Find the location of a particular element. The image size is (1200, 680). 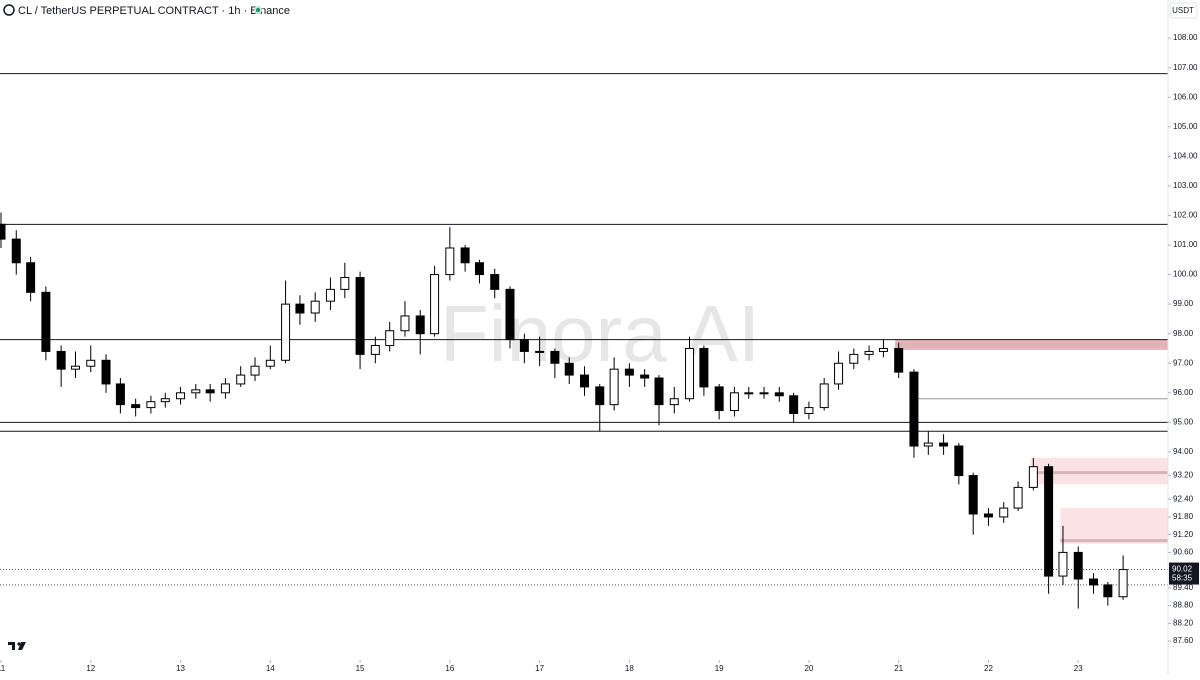

y-tick-label: 103.00 is located at coordinates (1185, 185).